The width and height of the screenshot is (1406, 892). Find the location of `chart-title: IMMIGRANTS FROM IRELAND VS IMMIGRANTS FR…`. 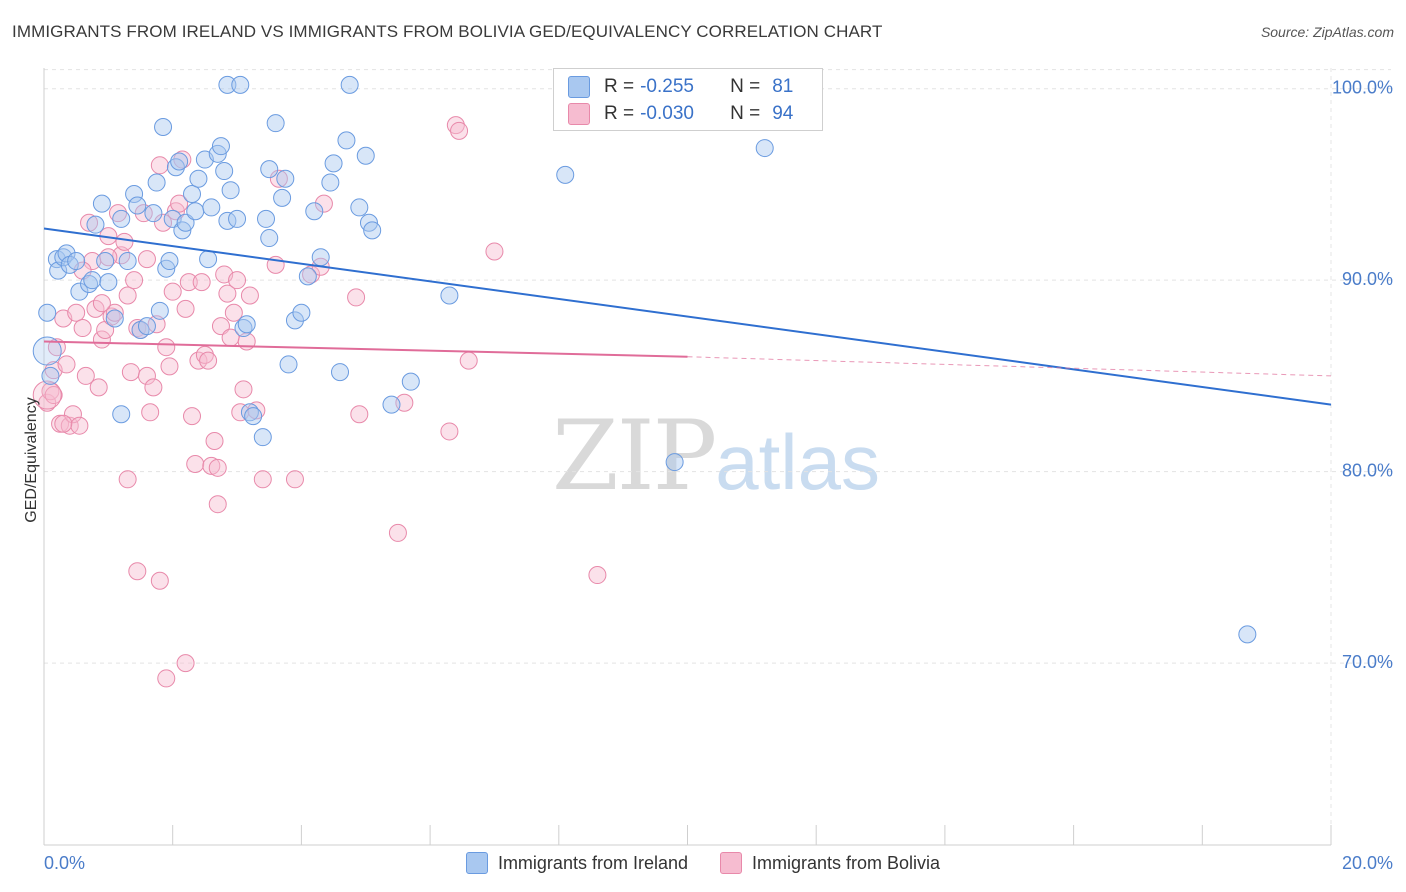

chart-title: IMMIGRANTS FROM IRELAND VS IMMIGRANTS FR… is located at coordinates (447, 31).